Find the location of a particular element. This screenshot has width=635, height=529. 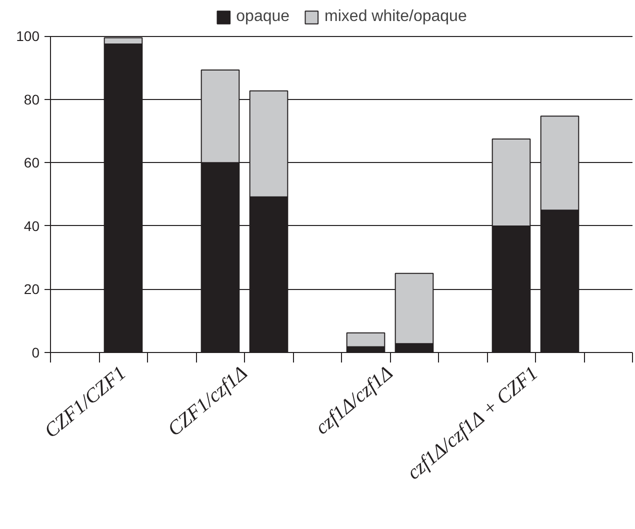

y-tick-label: 100 is located at coordinates (28, 36).